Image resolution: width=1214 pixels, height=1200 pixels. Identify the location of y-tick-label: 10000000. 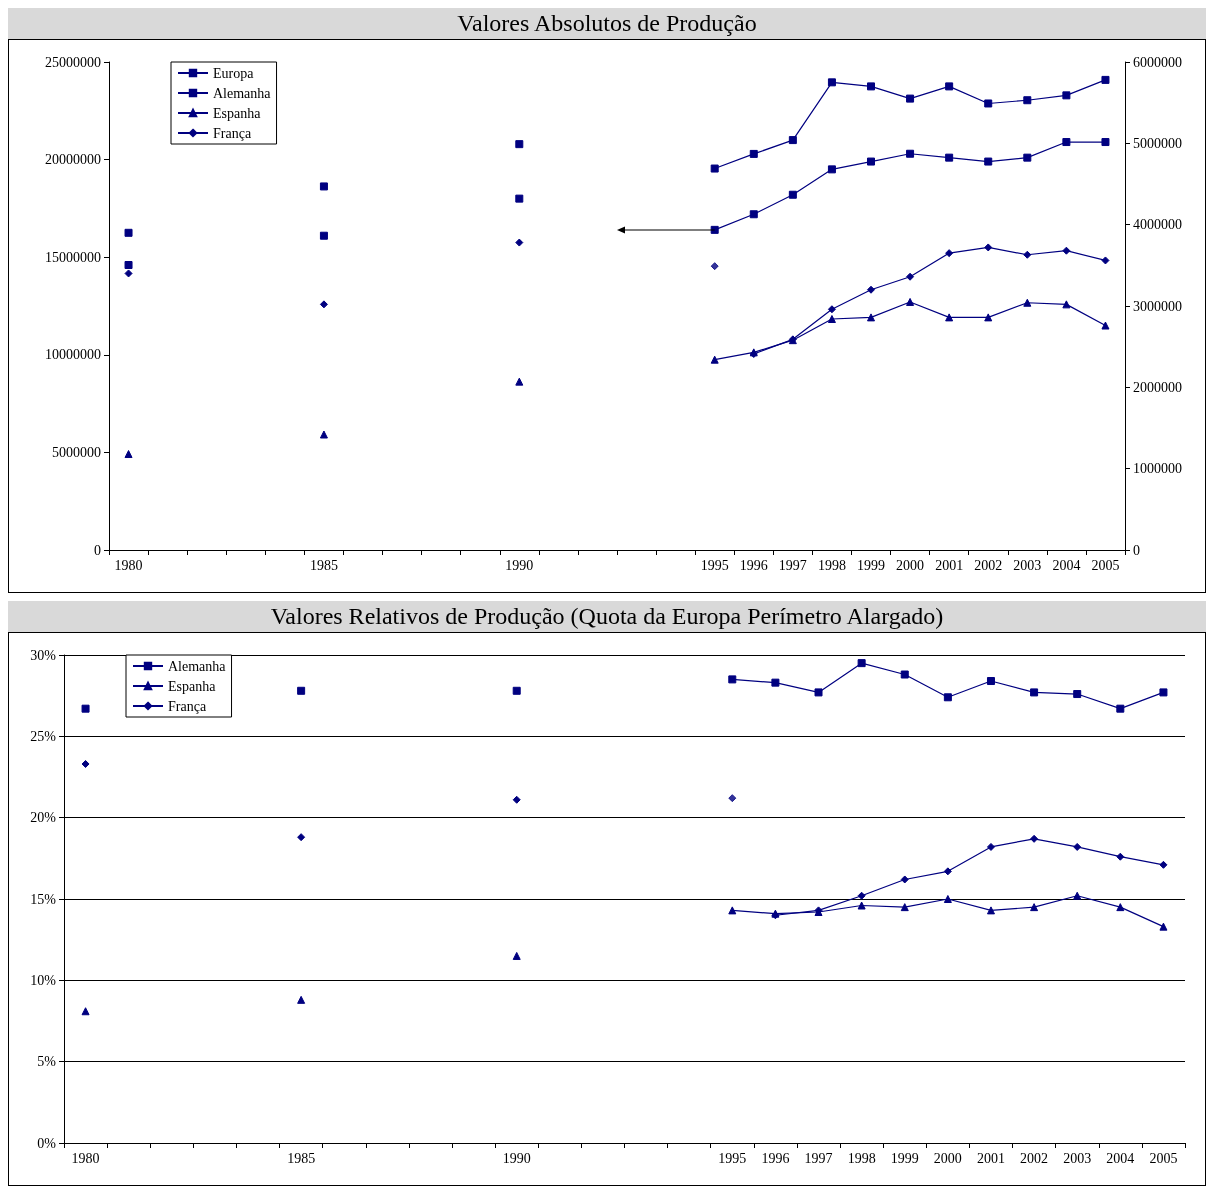
(73, 355).